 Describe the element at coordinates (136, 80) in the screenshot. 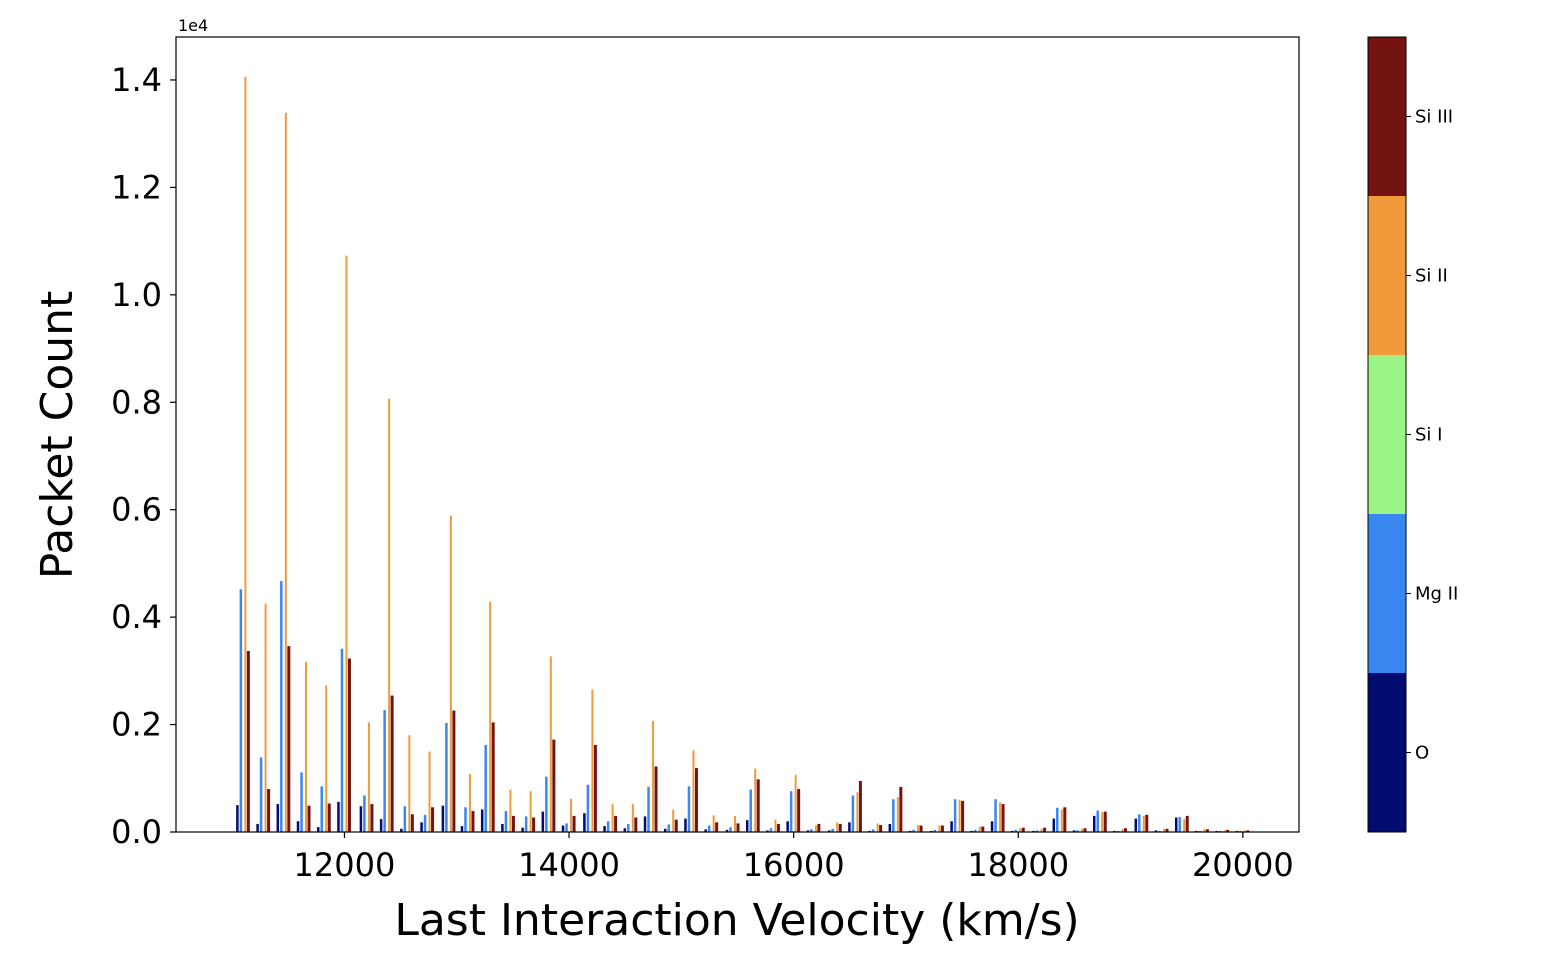

I see `y-tick-label: 1.4` at that location.